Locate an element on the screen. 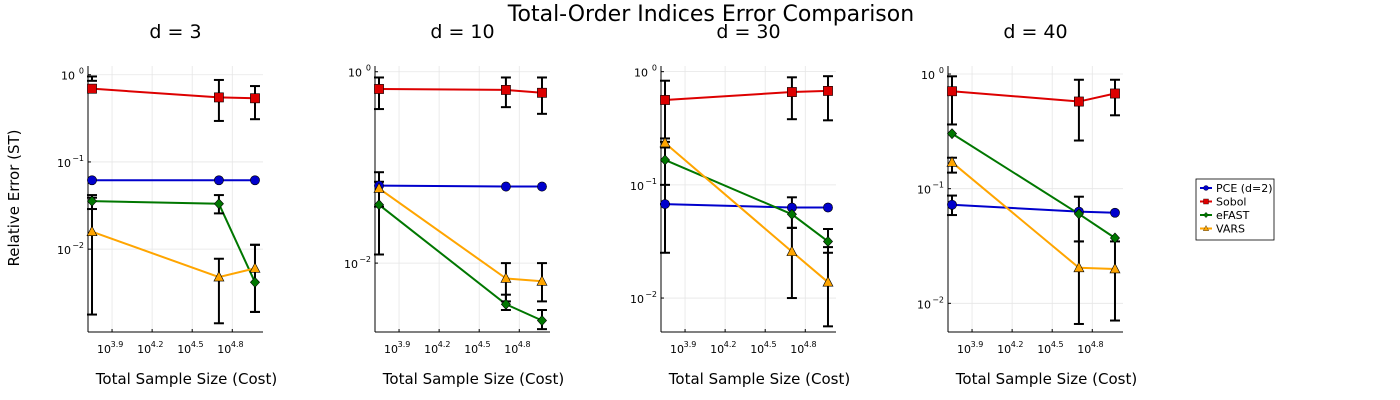 This screenshot has width=1400, height=400. x-axis-label: Total Sample Size (Cost) is located at coordinates (186, 379).